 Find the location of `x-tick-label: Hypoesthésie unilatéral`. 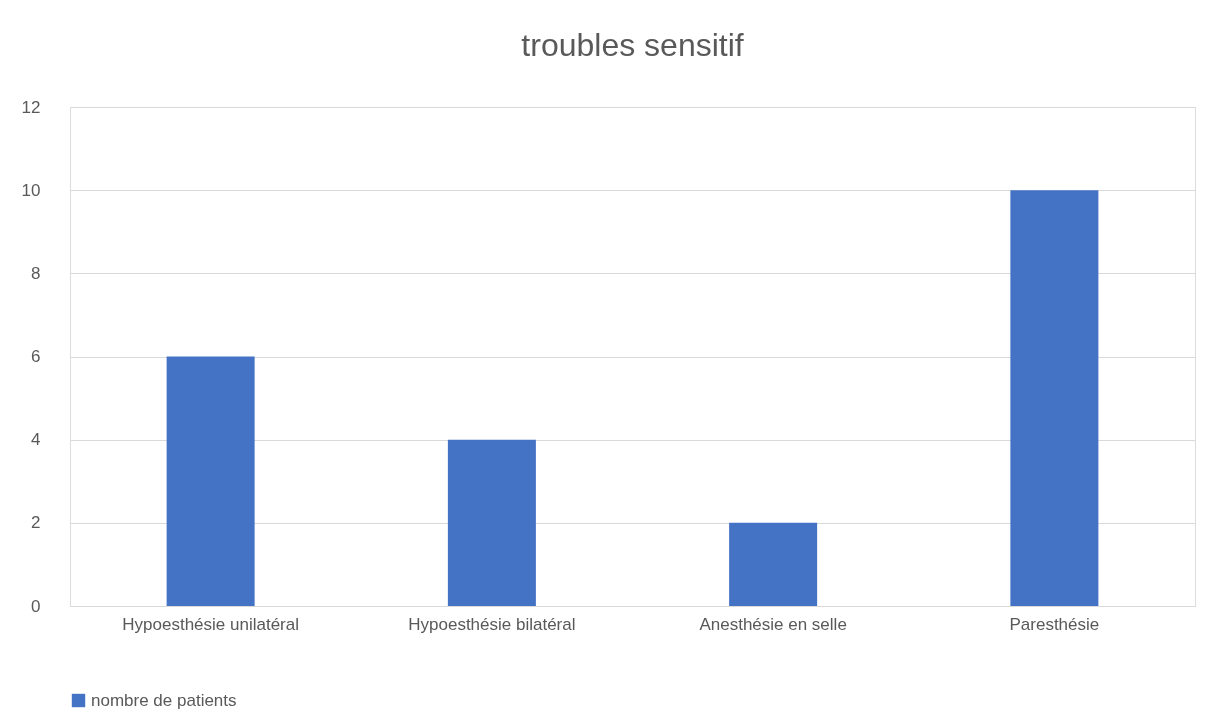

x-tick-label: Hypoesthésie unilatéral is located at coordinates (210, 624).